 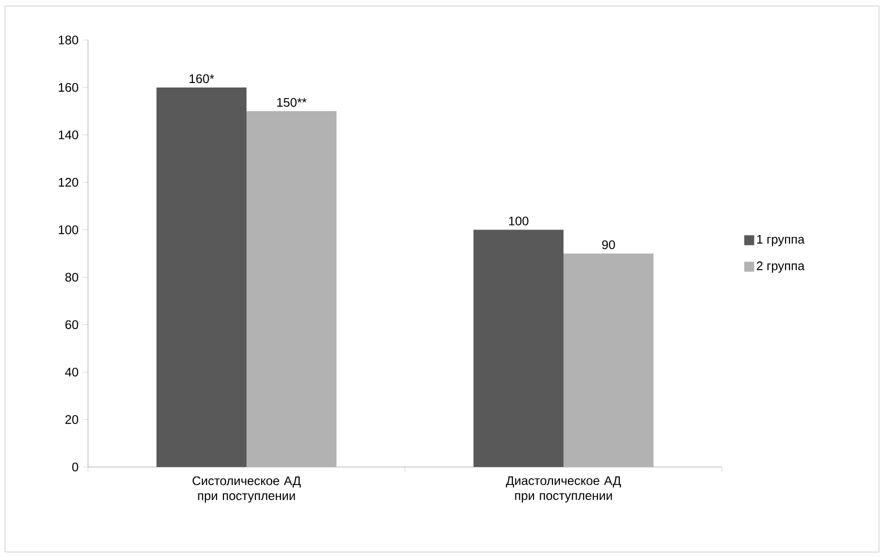 I want to click on data-label: 100, so click(x=518, y=221).